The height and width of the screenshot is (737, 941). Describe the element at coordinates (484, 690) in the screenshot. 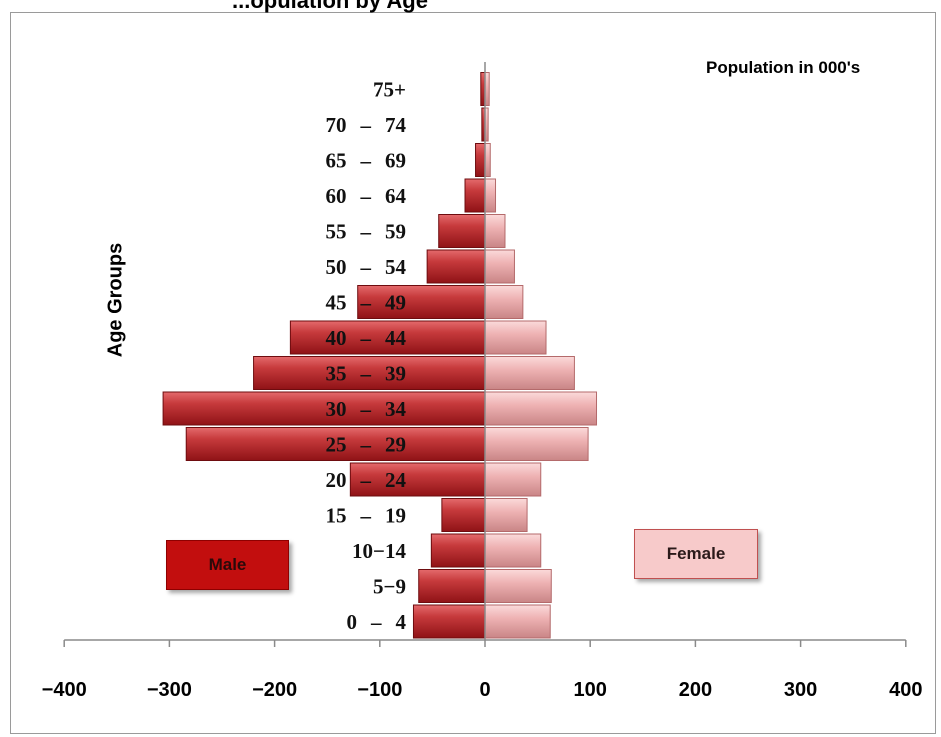

I see `x-tick-label: 0` at that location.